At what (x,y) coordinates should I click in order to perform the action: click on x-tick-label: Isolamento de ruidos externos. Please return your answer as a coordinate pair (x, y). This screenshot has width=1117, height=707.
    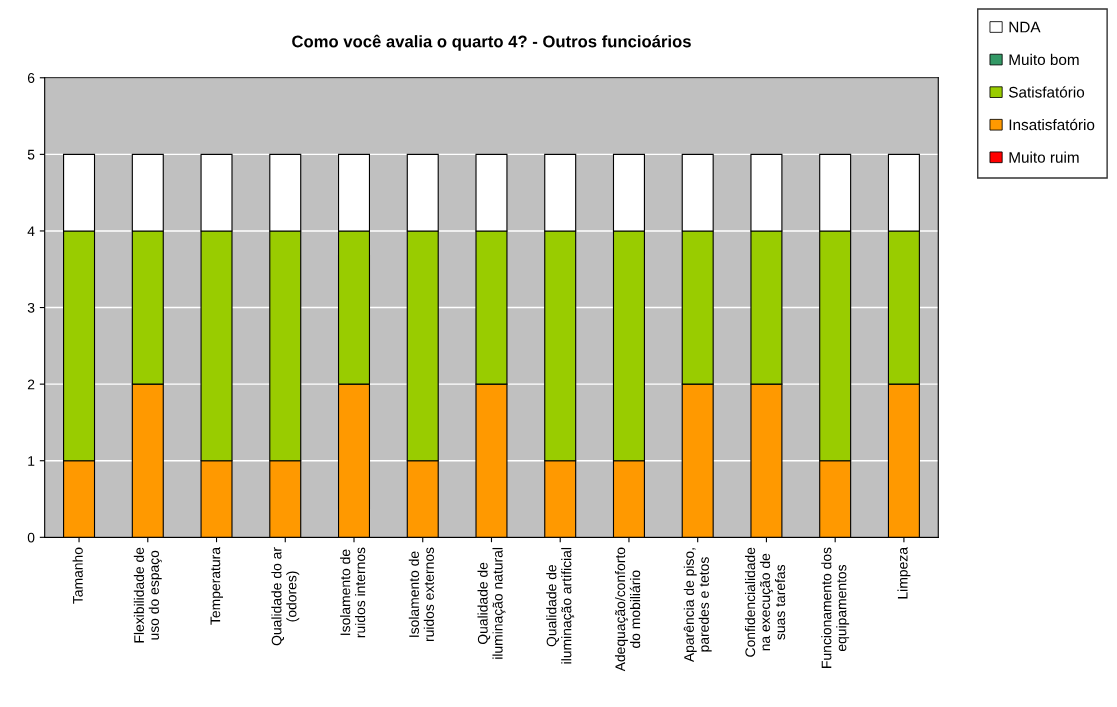
    Looking at the image, I should click on (421, 594).